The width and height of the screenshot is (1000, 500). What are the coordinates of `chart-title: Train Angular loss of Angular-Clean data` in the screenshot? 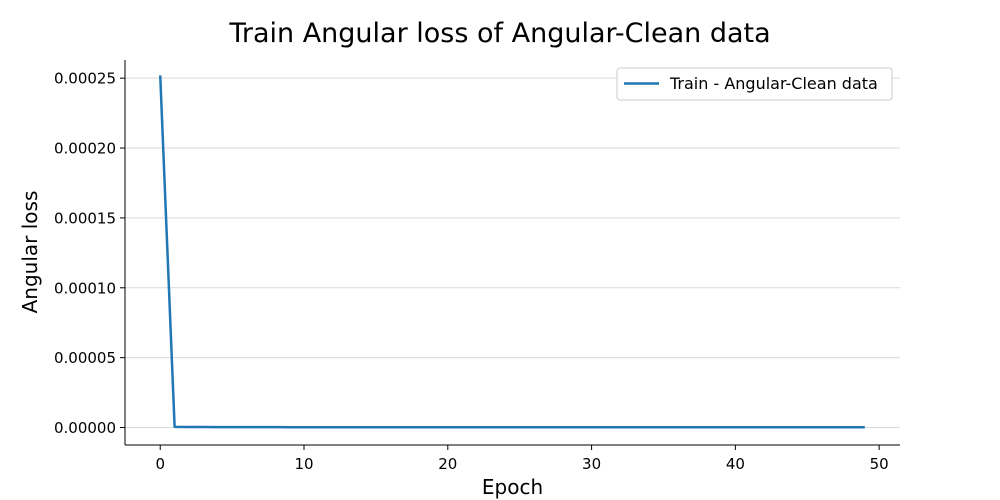 It's located at (499, 33).